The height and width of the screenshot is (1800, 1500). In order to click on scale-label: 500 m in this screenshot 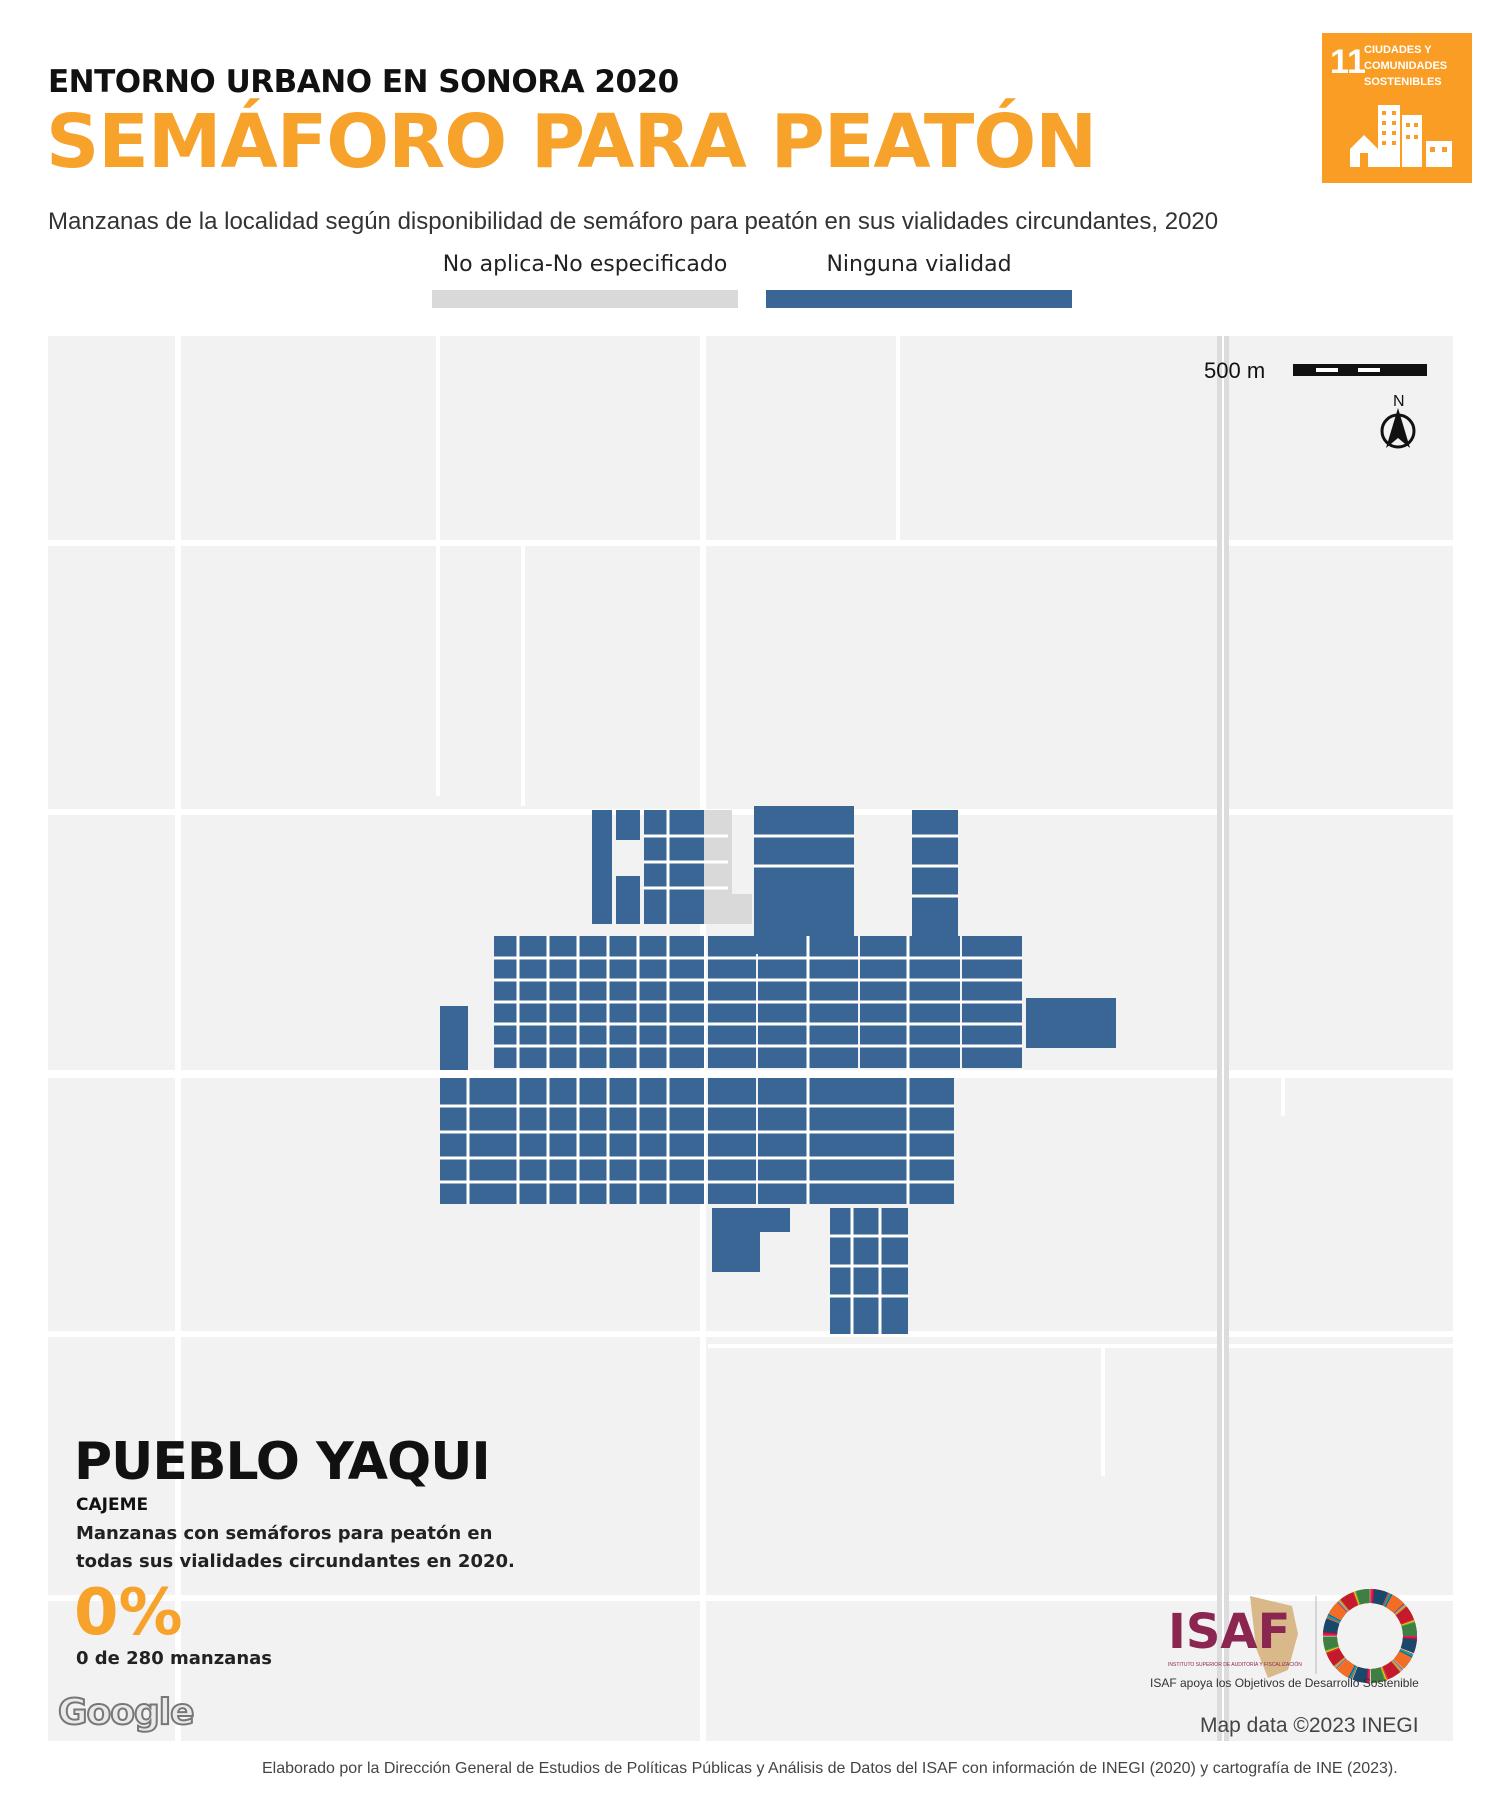, I will do `click(1235, 370)`.